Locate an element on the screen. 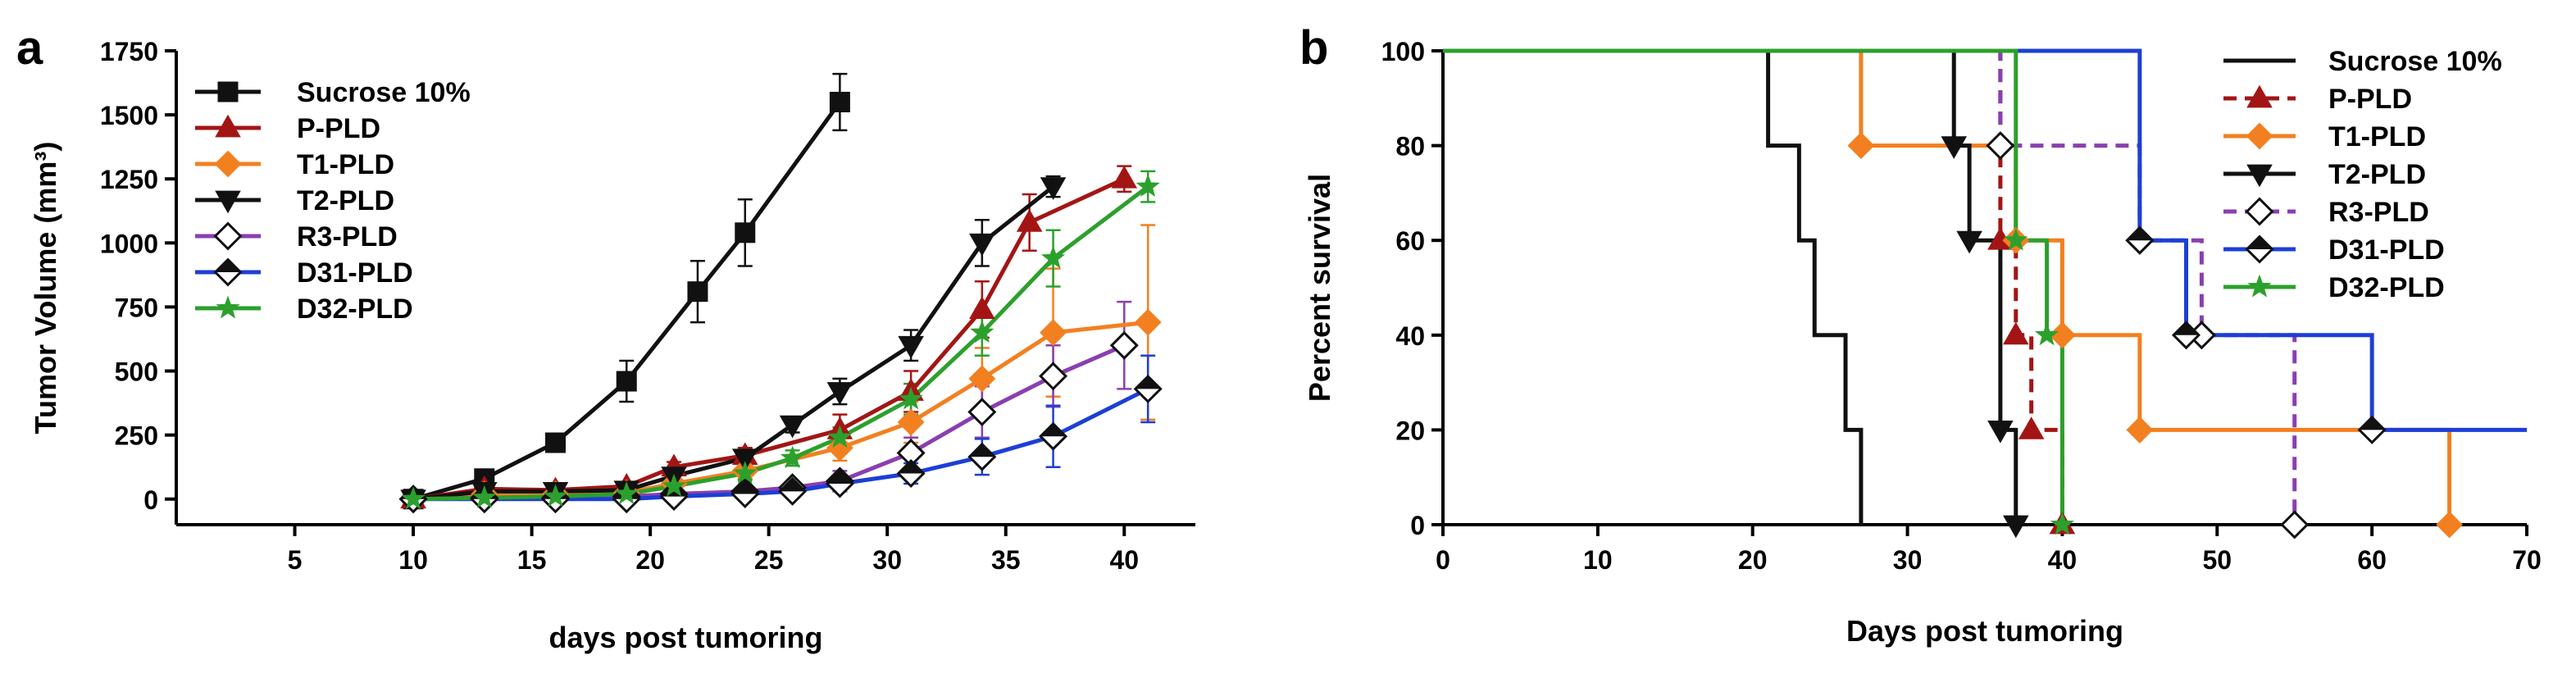  panel-b-d31-pld-event-1-fill is located at coordinates (2140, 234).